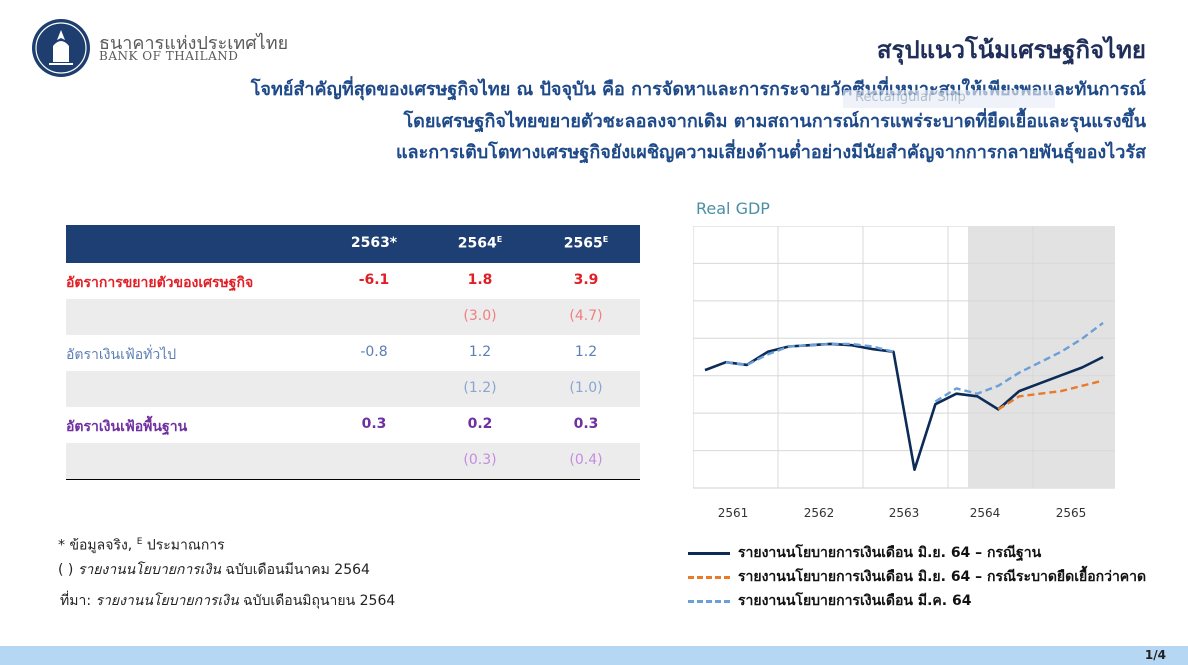 The image size is (1188, 665). Describe the element at coordinates (353, 389) in the screenshot. I see `table-row-headline-inflation-prev: (1.2) (1.0)` at that location.